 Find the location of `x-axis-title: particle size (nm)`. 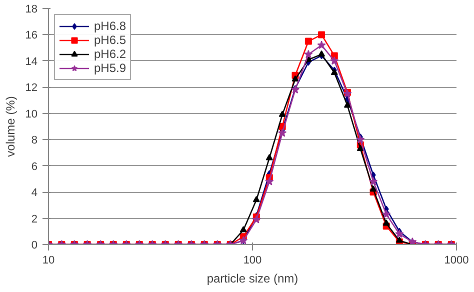

x-axis-title: particle size (nm) is located at coordinates (252, 279).